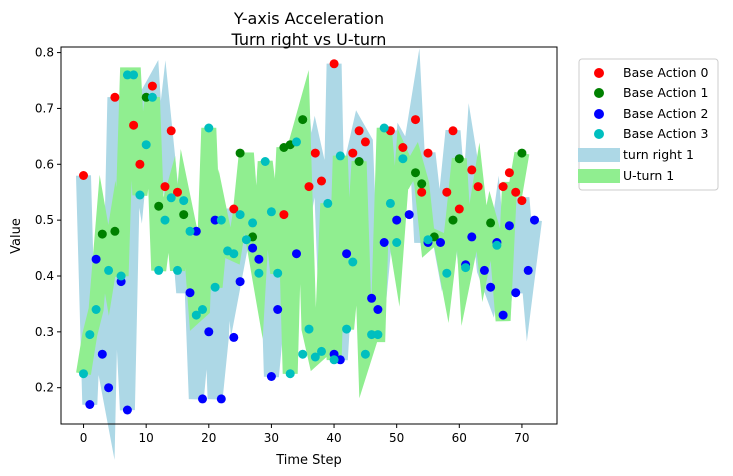  Describe the element at coordinates (308, 460) in the screenshot. I see `x-axis-label: Time Step` at that location.